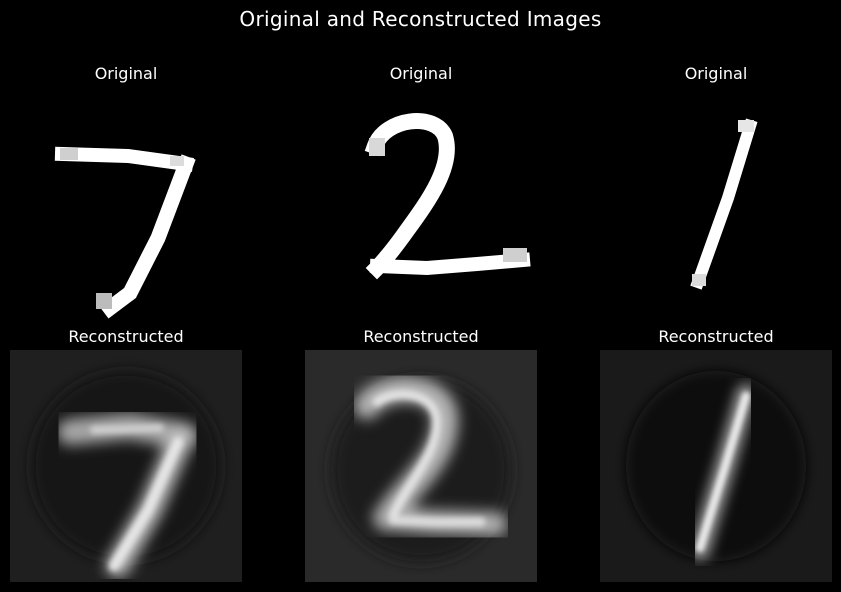 This screenshot has width=841, height=592. What do you see at coordinates (420, 19) in the screenshot?
I see `figure-title: Original and Reconstructed Images` at bounding box center [420, 19].